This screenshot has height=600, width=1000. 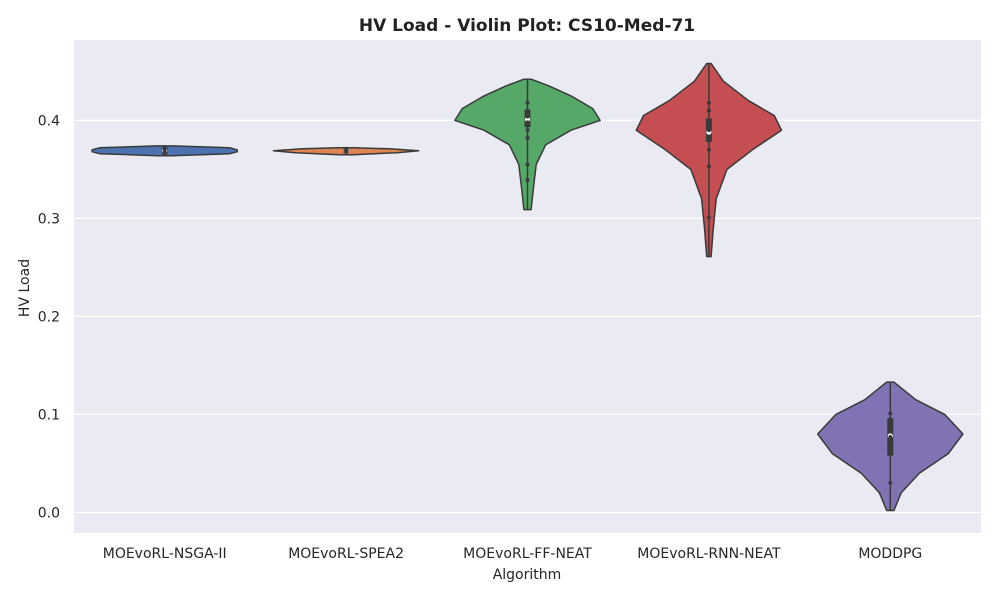 What do you see at coordinates (49, 121) in the screenshot?
I see `y-tick-label: 0.4` at bounding box center [49, 121].